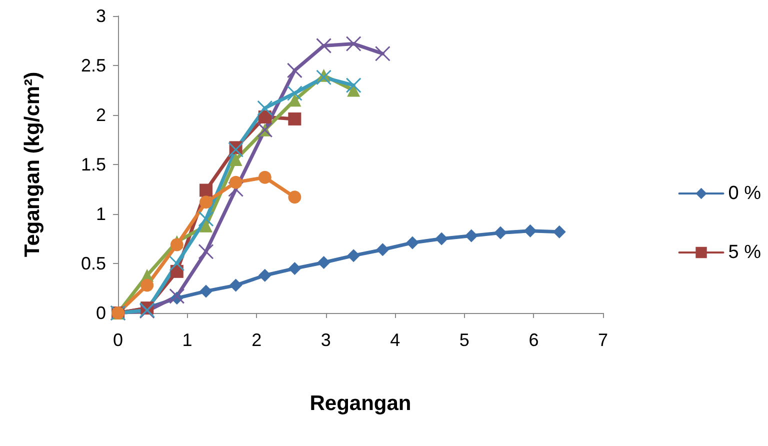  What do you see at coordinates (533, 340) in the screenshot?
I see `x-tick-label: 6` at bounding box center [533, 340].